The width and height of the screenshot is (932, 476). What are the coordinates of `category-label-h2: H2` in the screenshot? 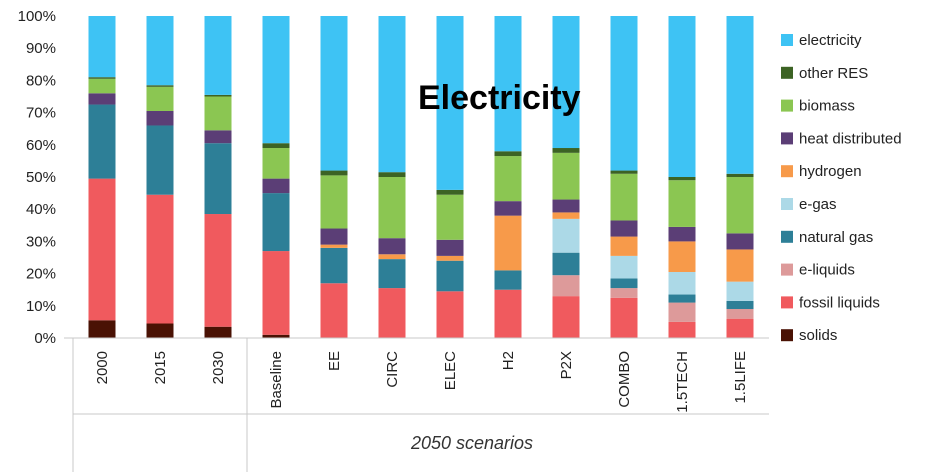 It's located at (508, 360).